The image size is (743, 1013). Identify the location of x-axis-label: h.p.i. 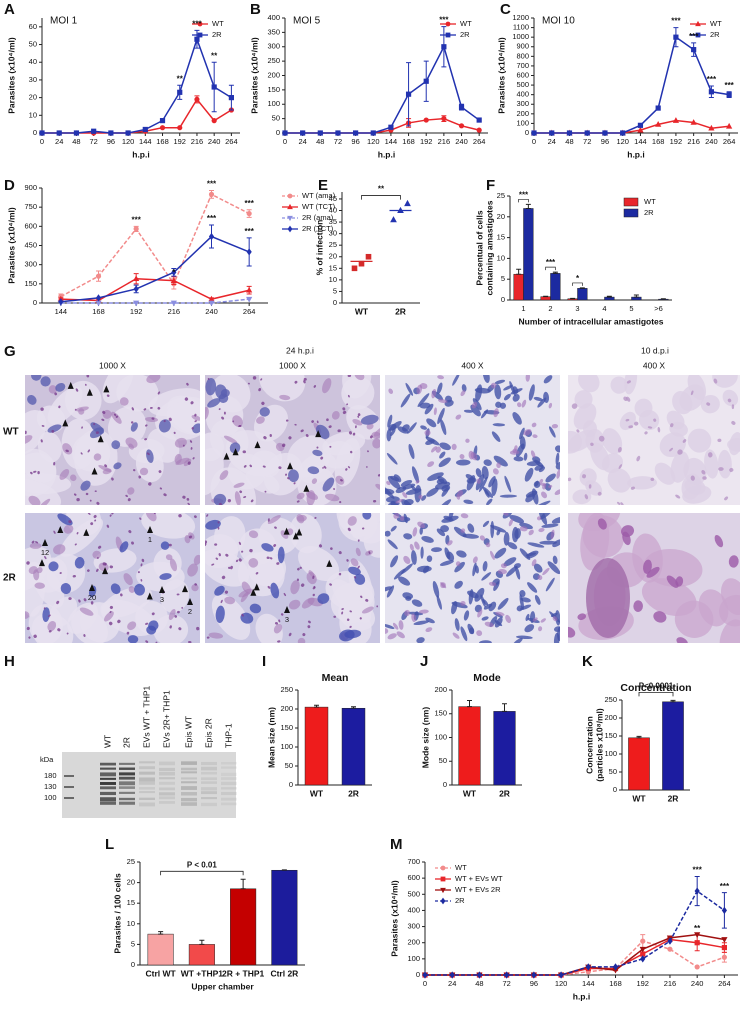
(581, 996).